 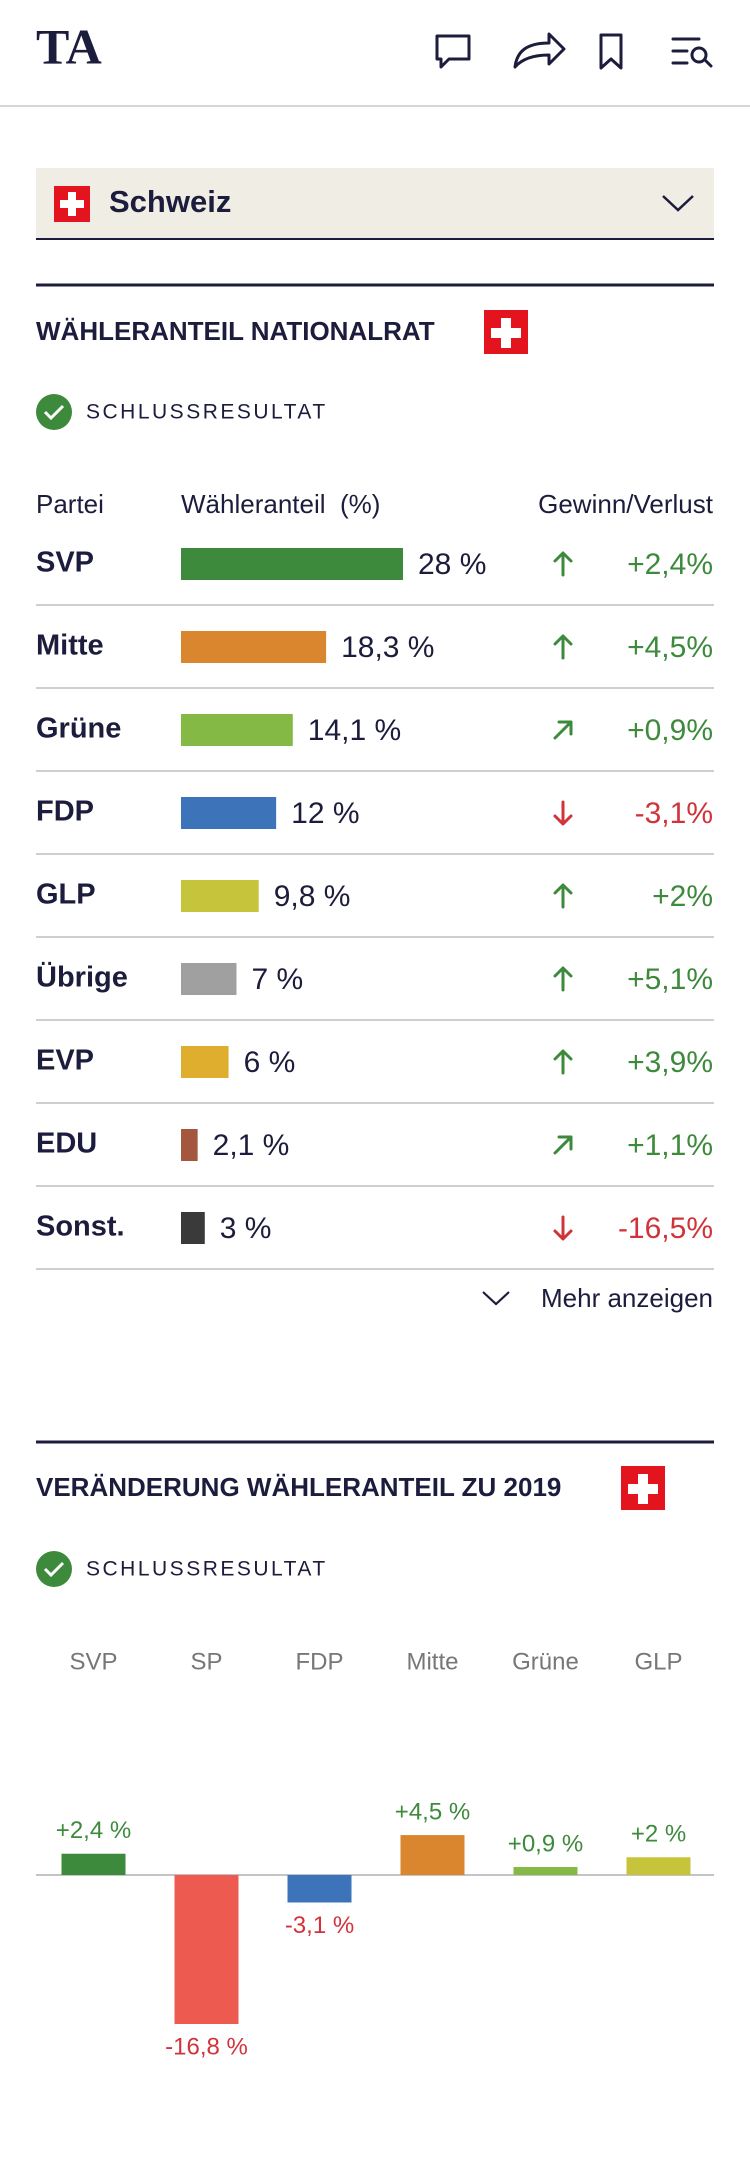 What do you see at coordinates (320, 1661) in the screenshot?
I see `category-label: FDP` at bounding box center [320, 1661].